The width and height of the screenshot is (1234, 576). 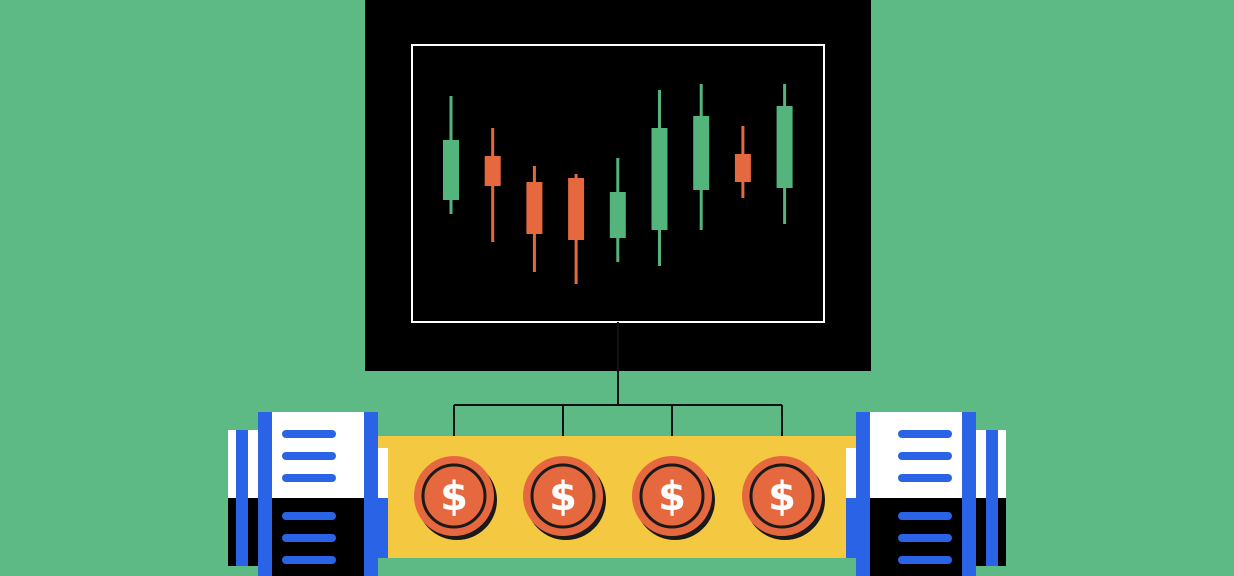 I want to click on right-roller, so click(x=926, y=494).